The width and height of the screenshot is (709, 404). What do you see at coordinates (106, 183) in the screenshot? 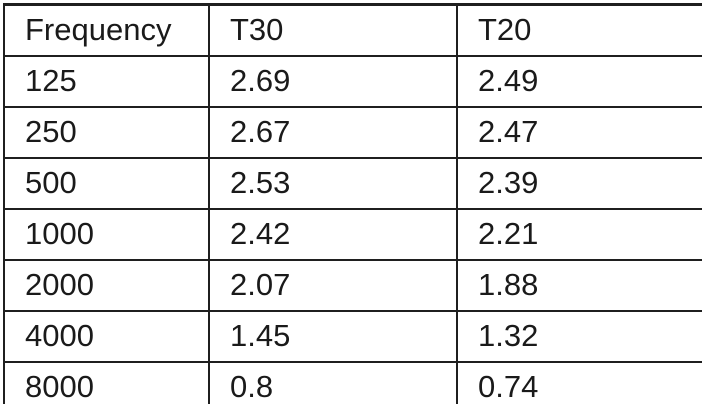
I see `table-cell: 500` at bounding box center [106, 183].